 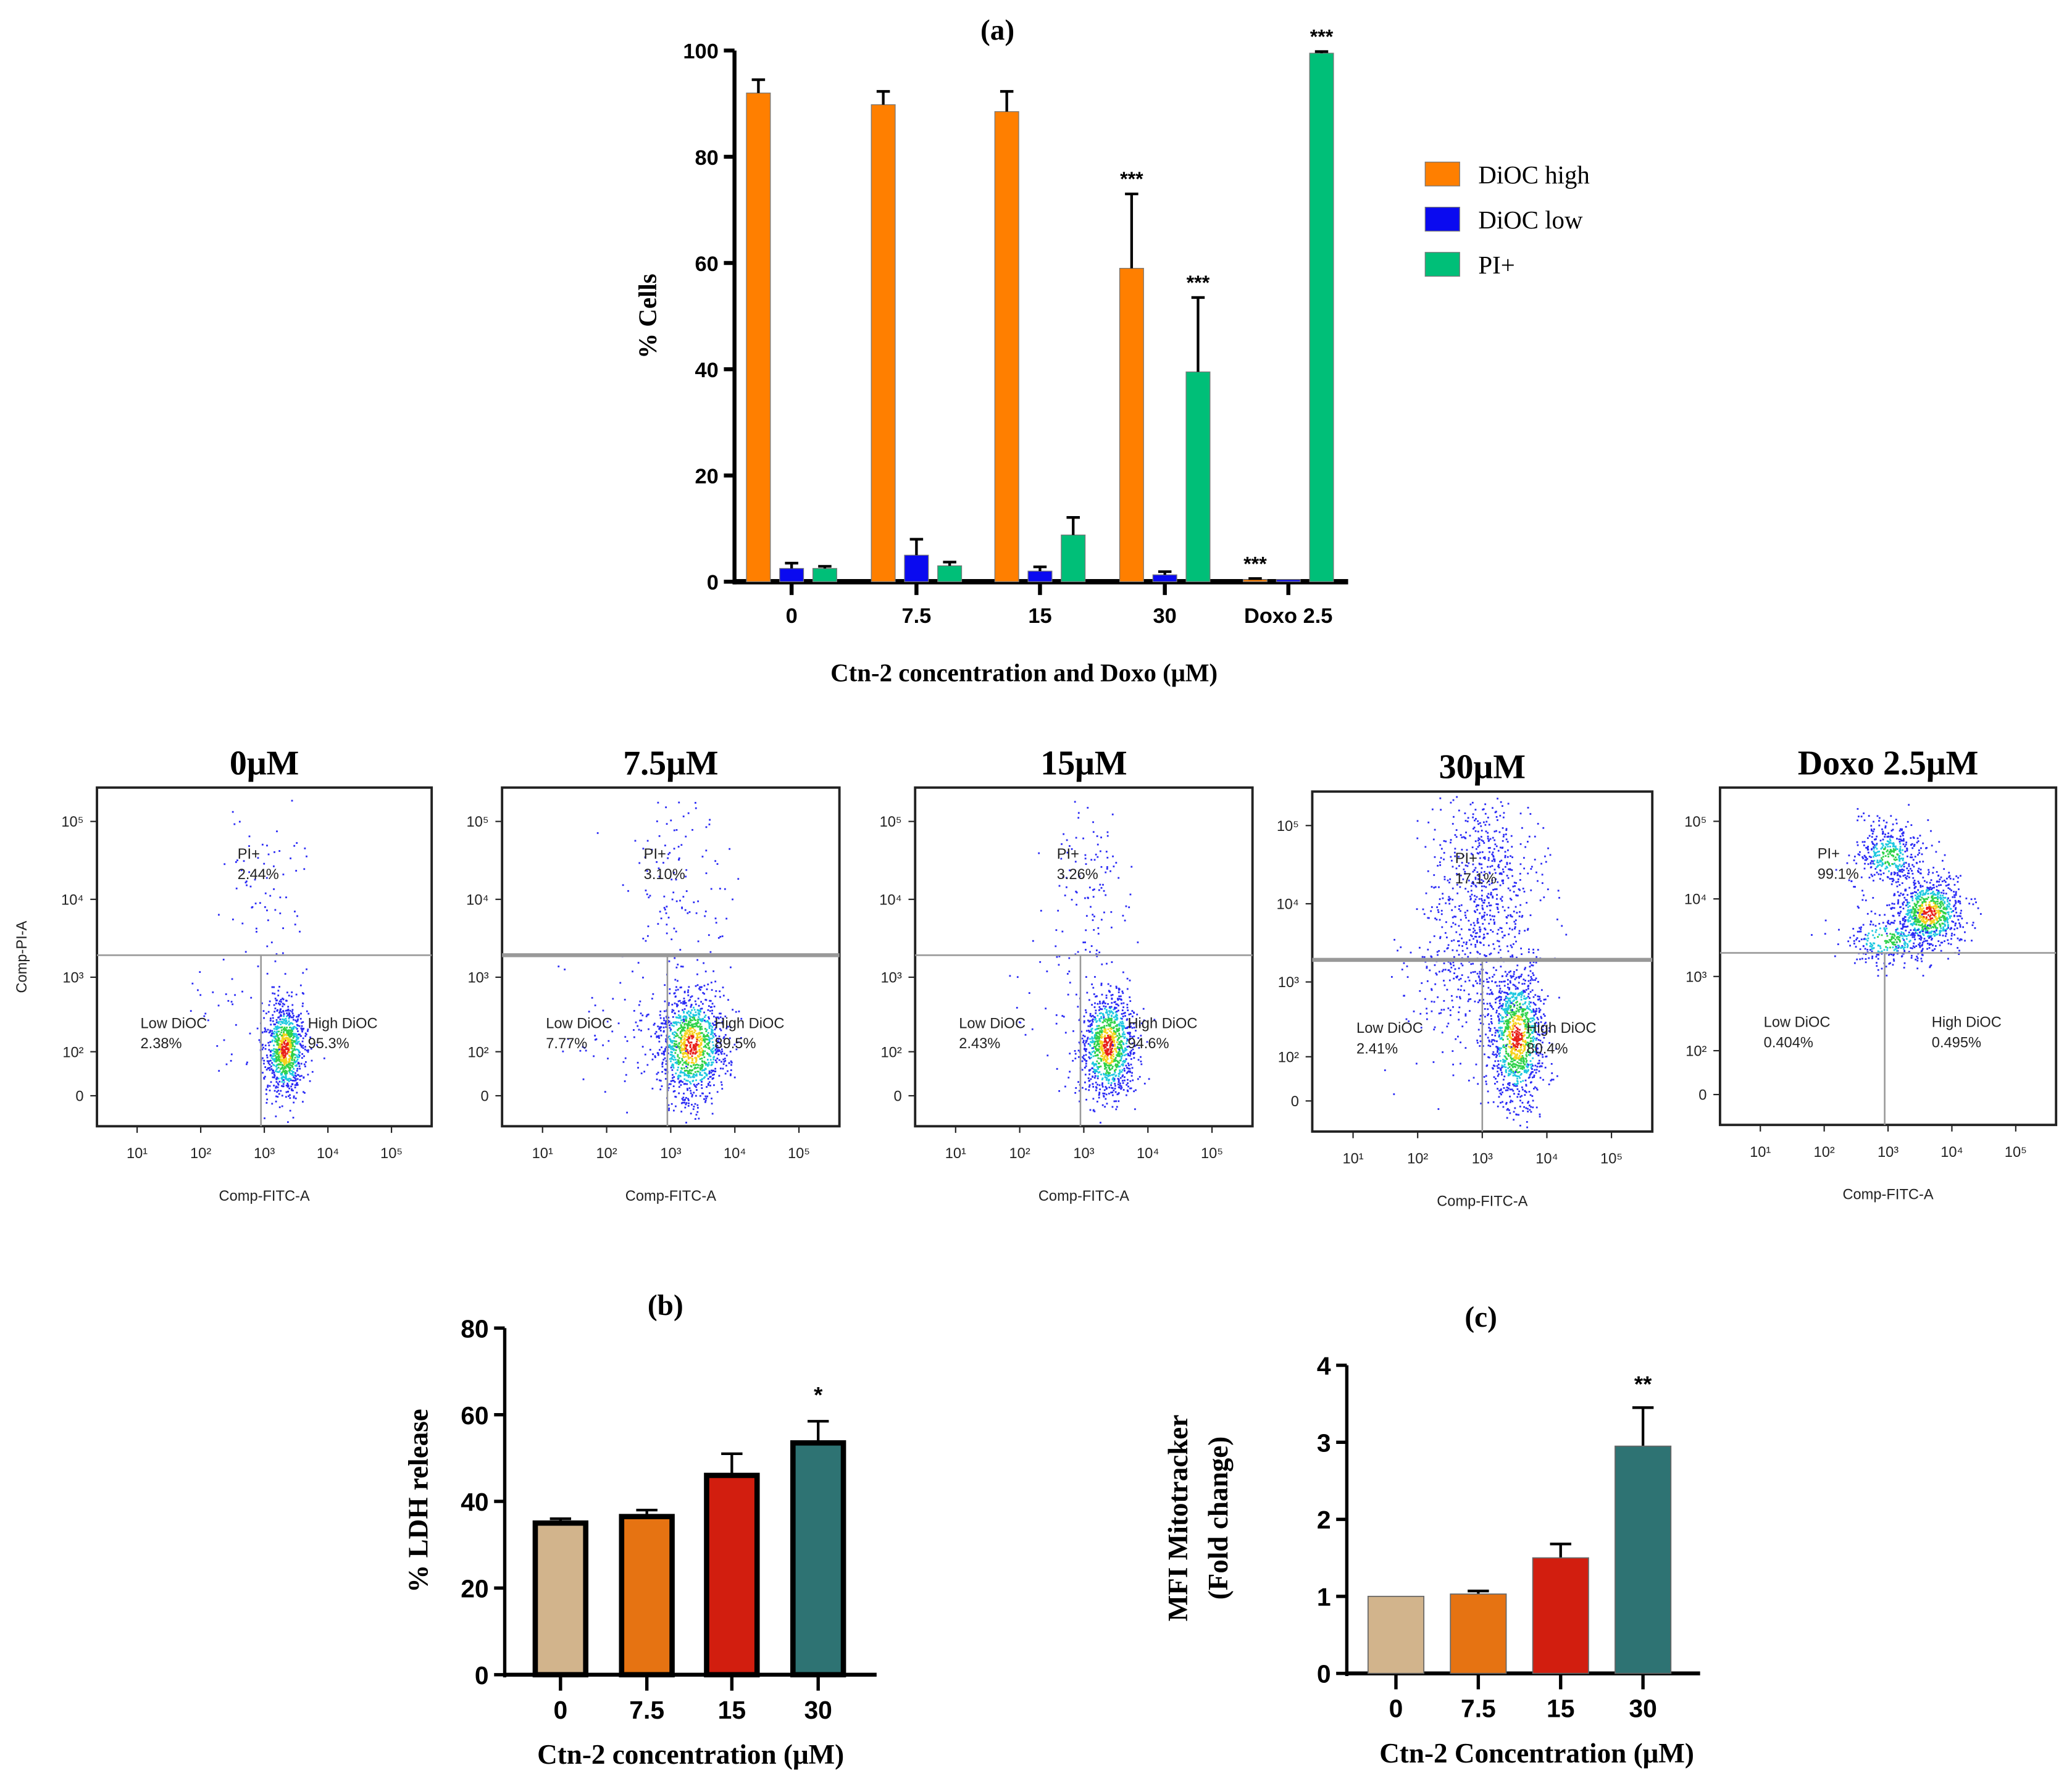 What do you see at coordinates (1131, 179) in the screenshot?
I see `significance-marker: ***` at bounding box center [1131, 179].